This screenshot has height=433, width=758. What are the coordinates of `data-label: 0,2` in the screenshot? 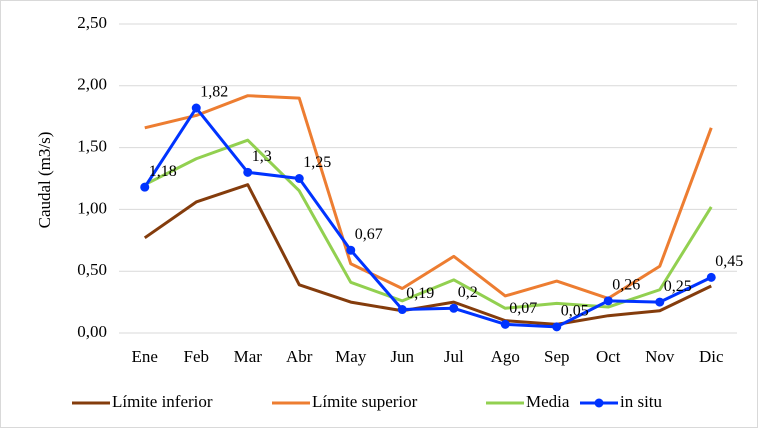 It's located at (468, 292).